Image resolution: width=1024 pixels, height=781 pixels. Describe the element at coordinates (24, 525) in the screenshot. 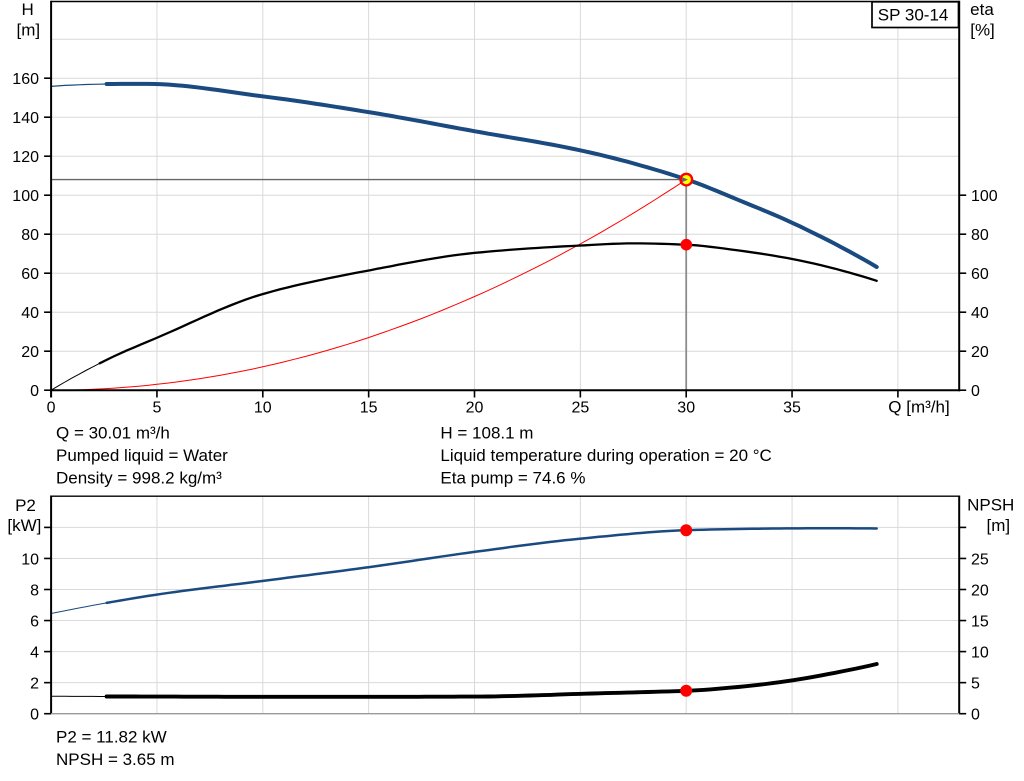

I see `svg-text: [kW]` at that location.